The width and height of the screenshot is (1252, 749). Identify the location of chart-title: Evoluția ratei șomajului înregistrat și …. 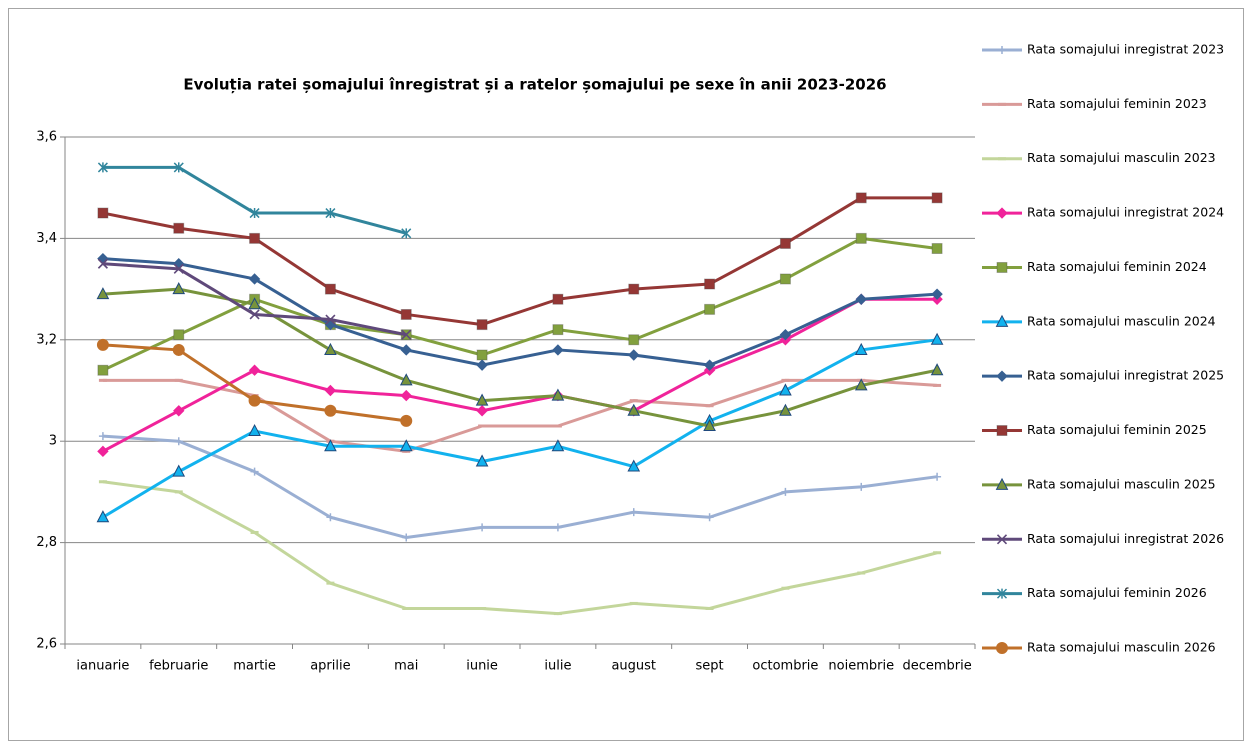
(534, 85).